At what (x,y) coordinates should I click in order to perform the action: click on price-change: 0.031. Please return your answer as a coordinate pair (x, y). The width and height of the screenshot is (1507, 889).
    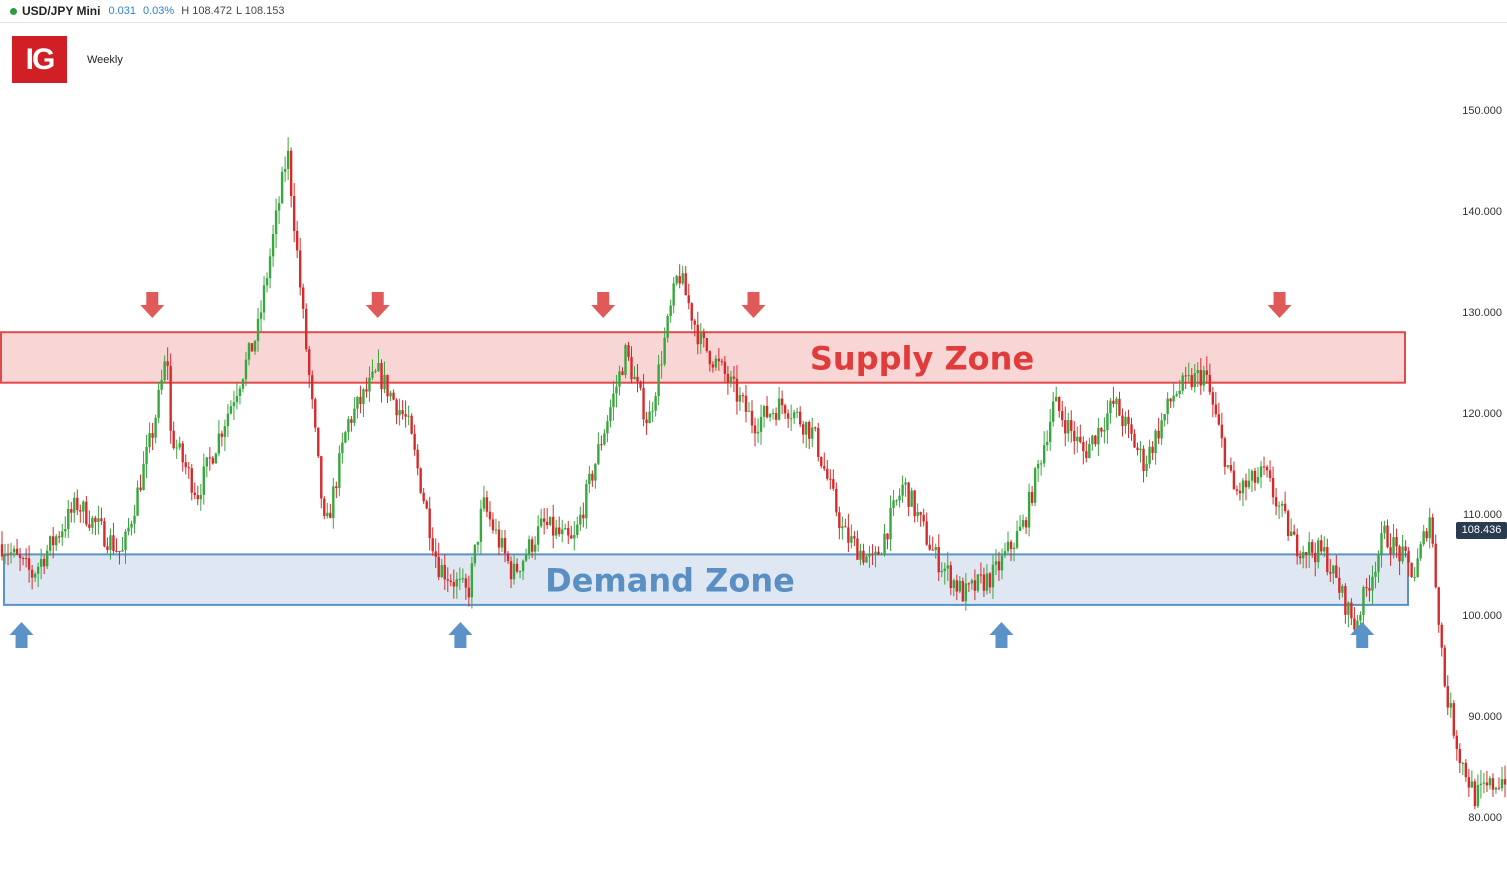
    Looking at the image, I should click on (122, 11).